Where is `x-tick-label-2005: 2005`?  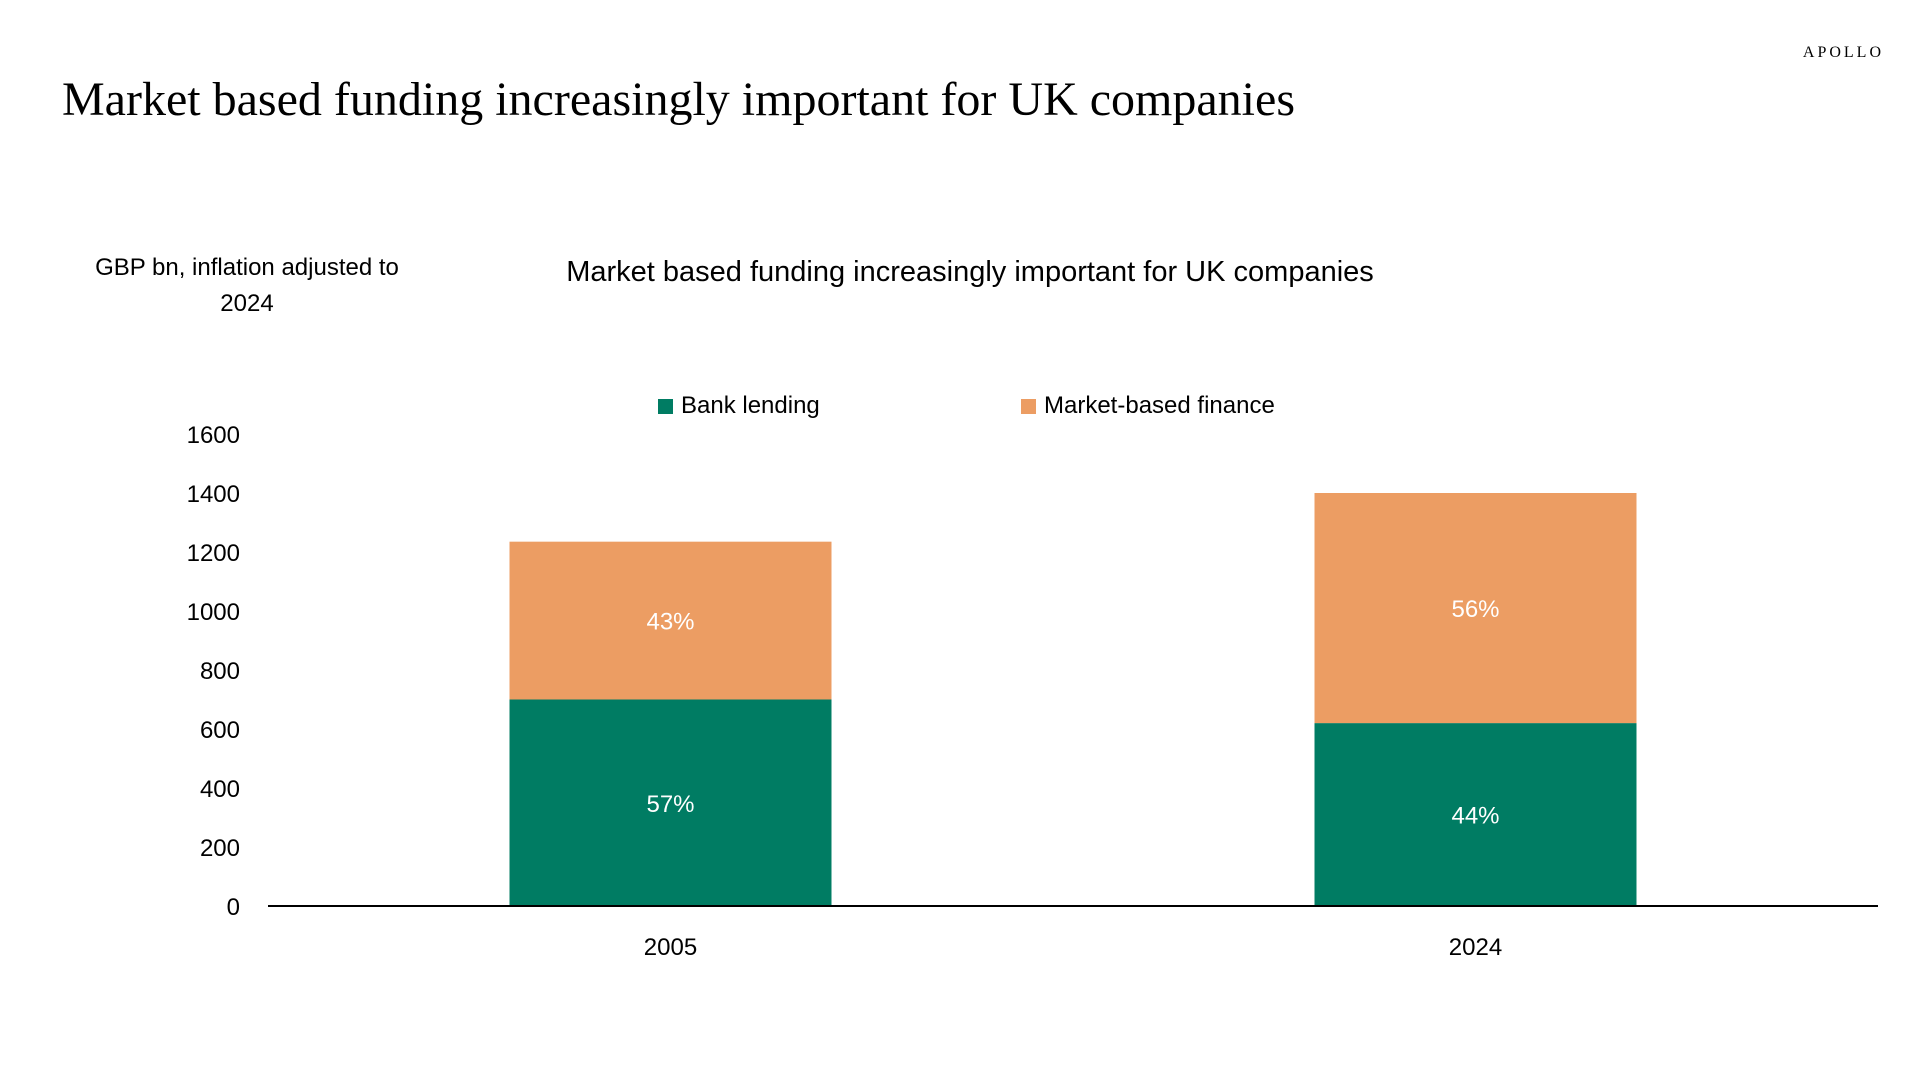
x-tick-label-2005: 2005 is located at coordinates (670, 947).